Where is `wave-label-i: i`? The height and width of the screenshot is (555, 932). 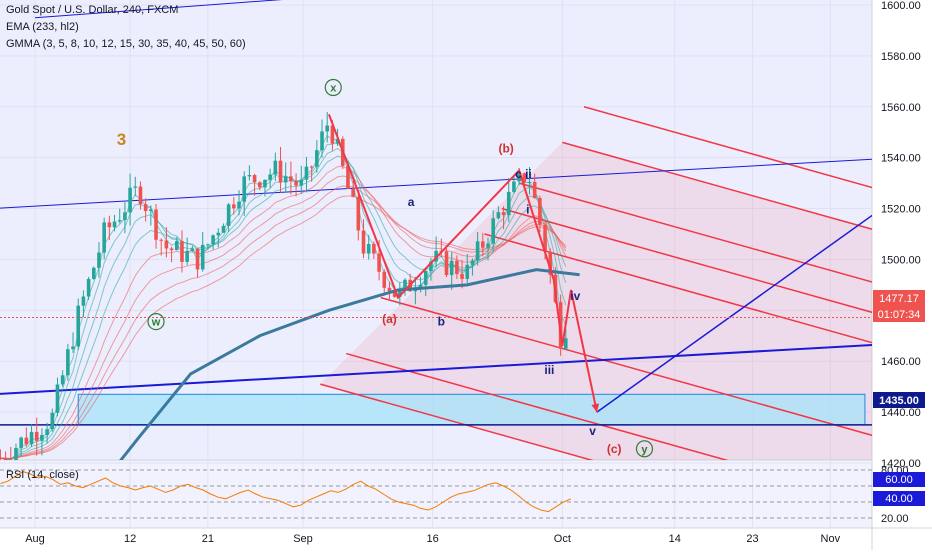 wave-label-i: i is located at coordinates (527, 210).